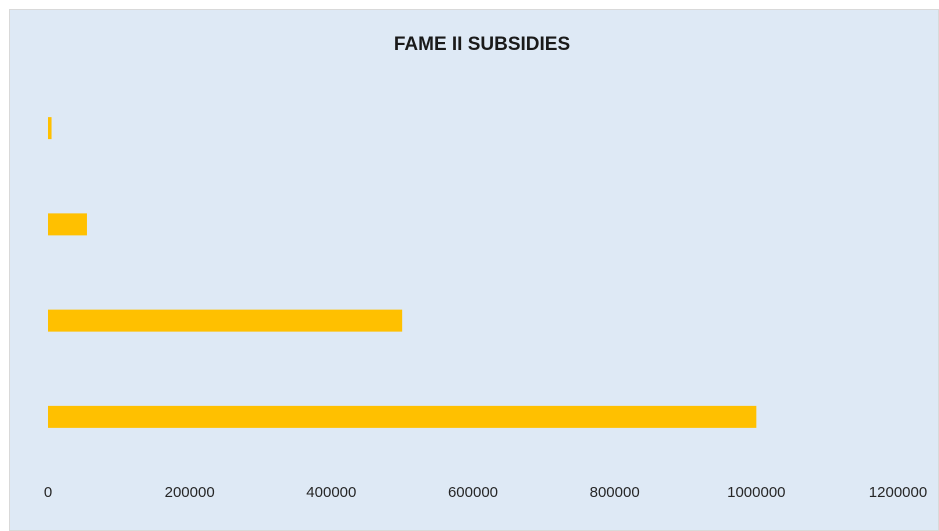 The image size is (939, 531). What do you see at coordinates (190, 492) in the screenshot?
I see `x-tick-label: 200000` at bounding box center [190, 492].